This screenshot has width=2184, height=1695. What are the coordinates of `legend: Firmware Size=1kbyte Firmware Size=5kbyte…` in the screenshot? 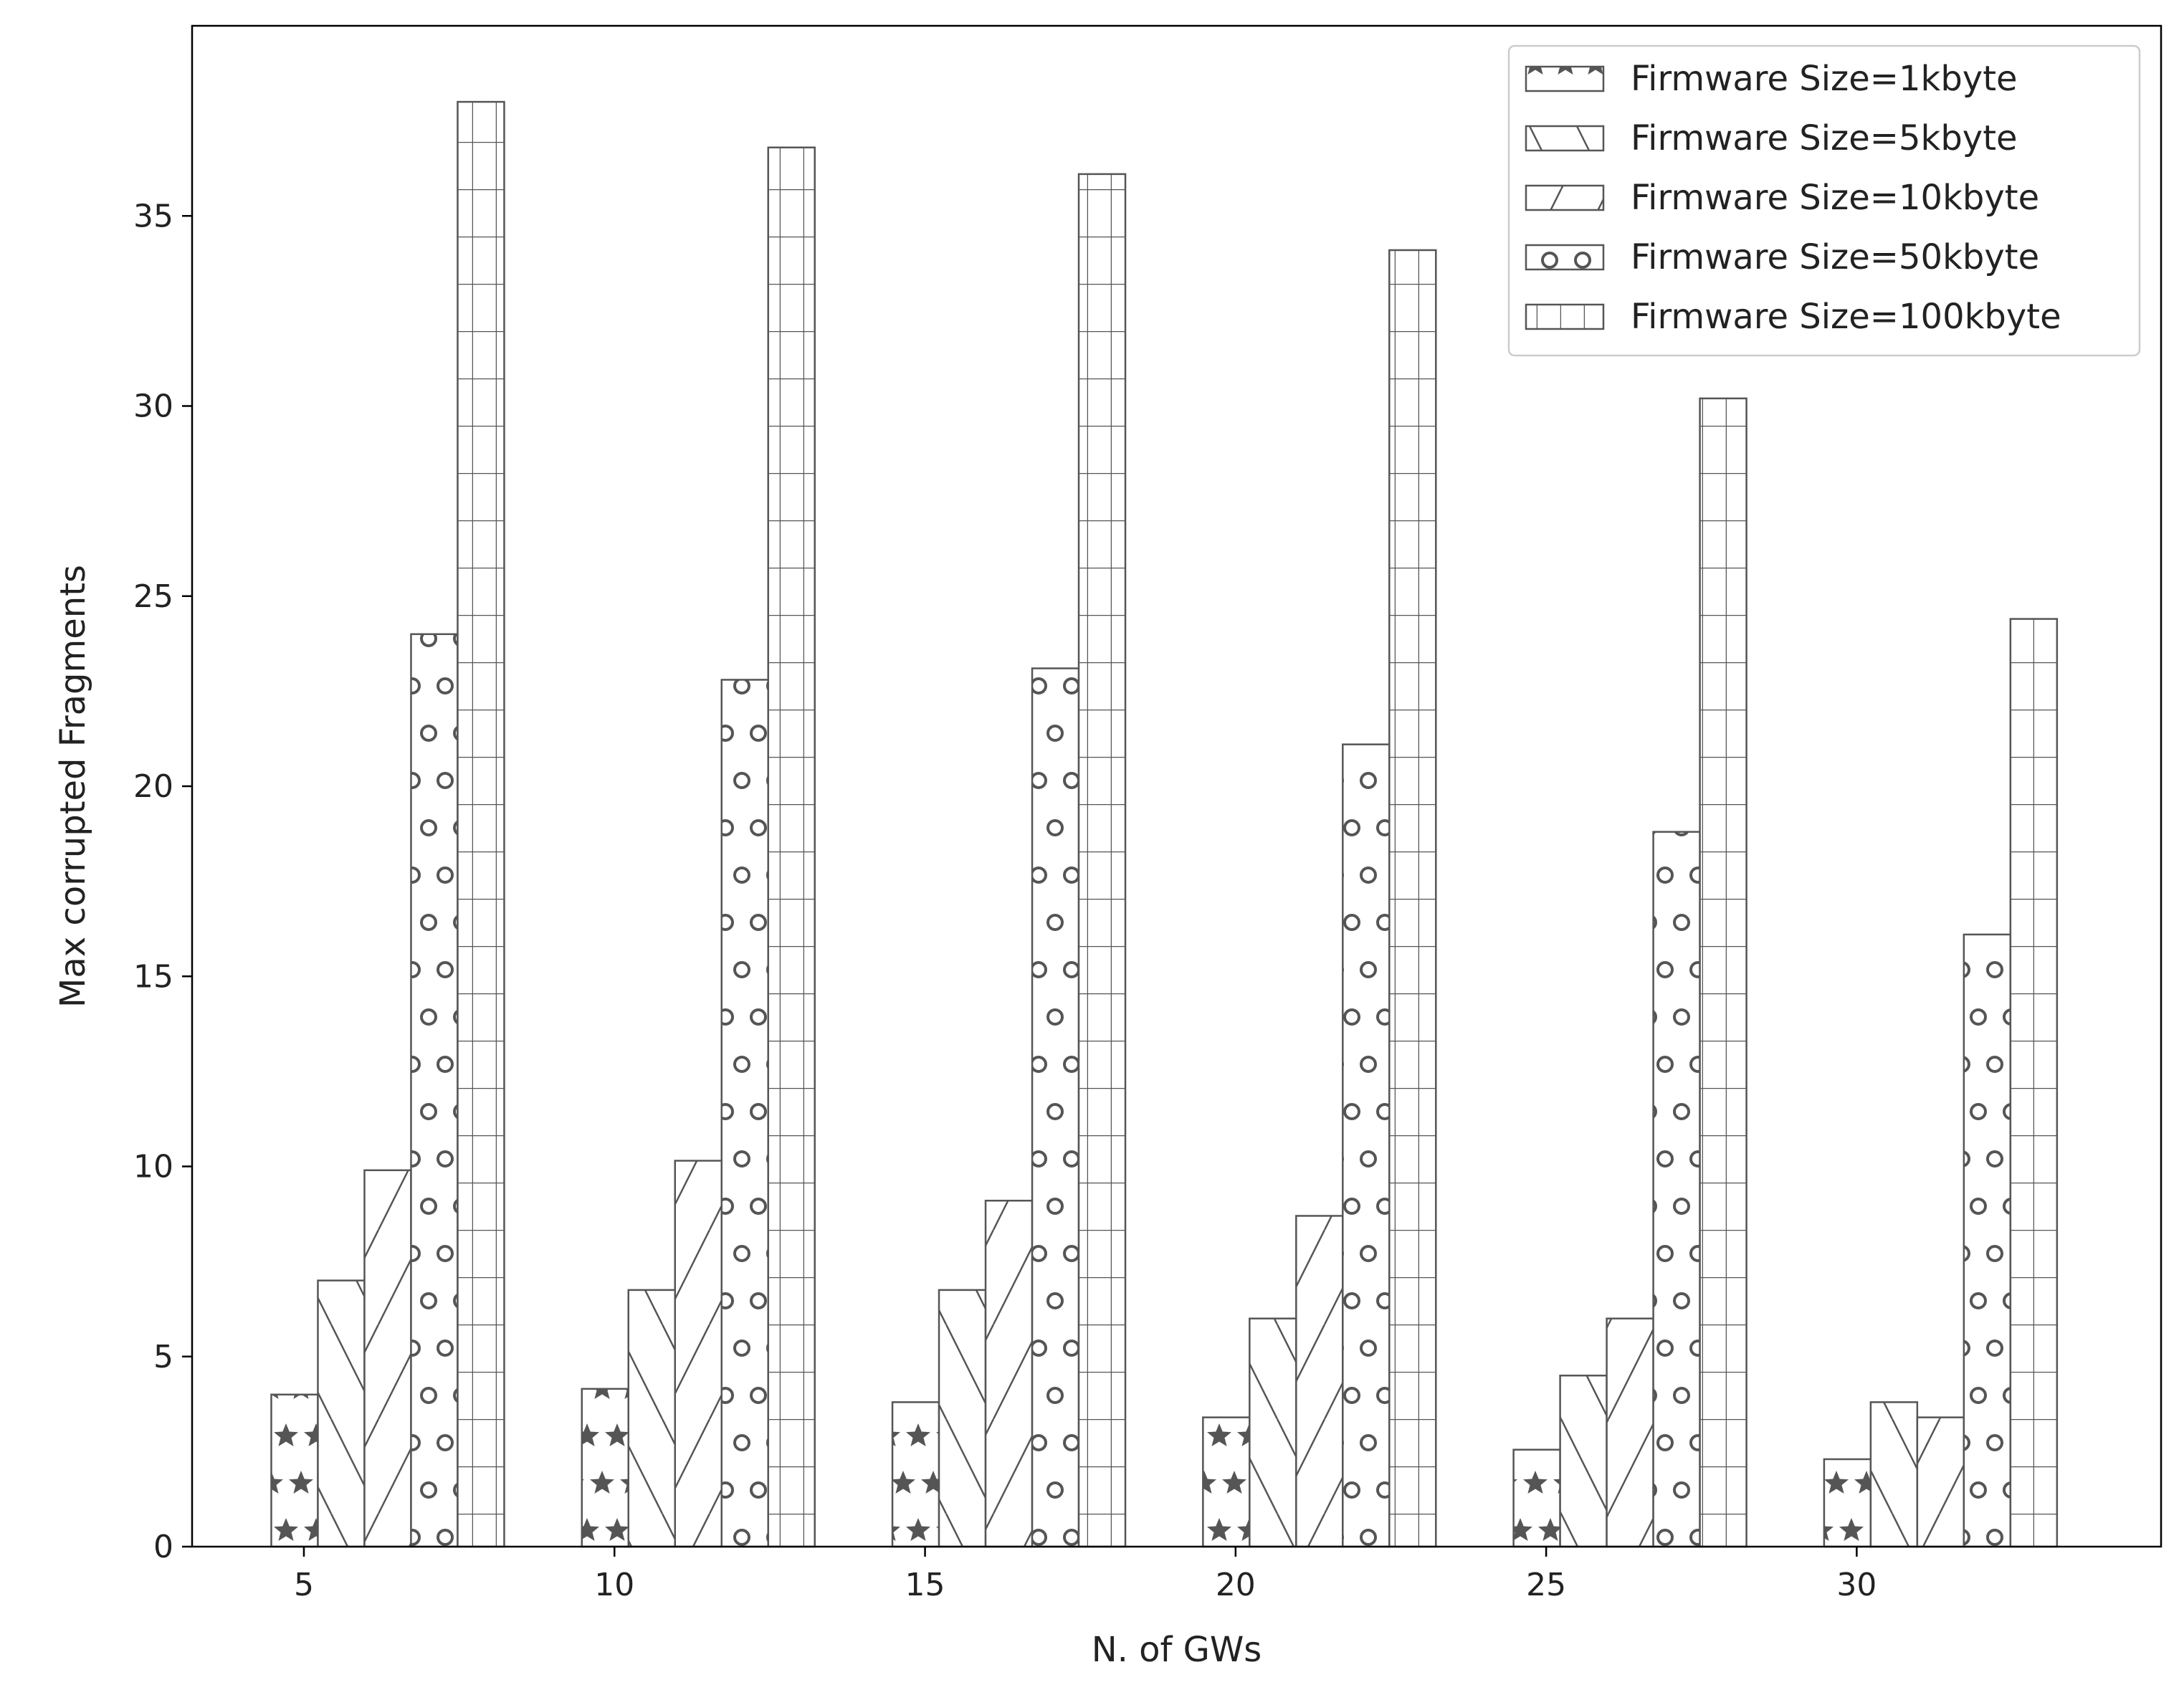 It's located at (1824, 201).